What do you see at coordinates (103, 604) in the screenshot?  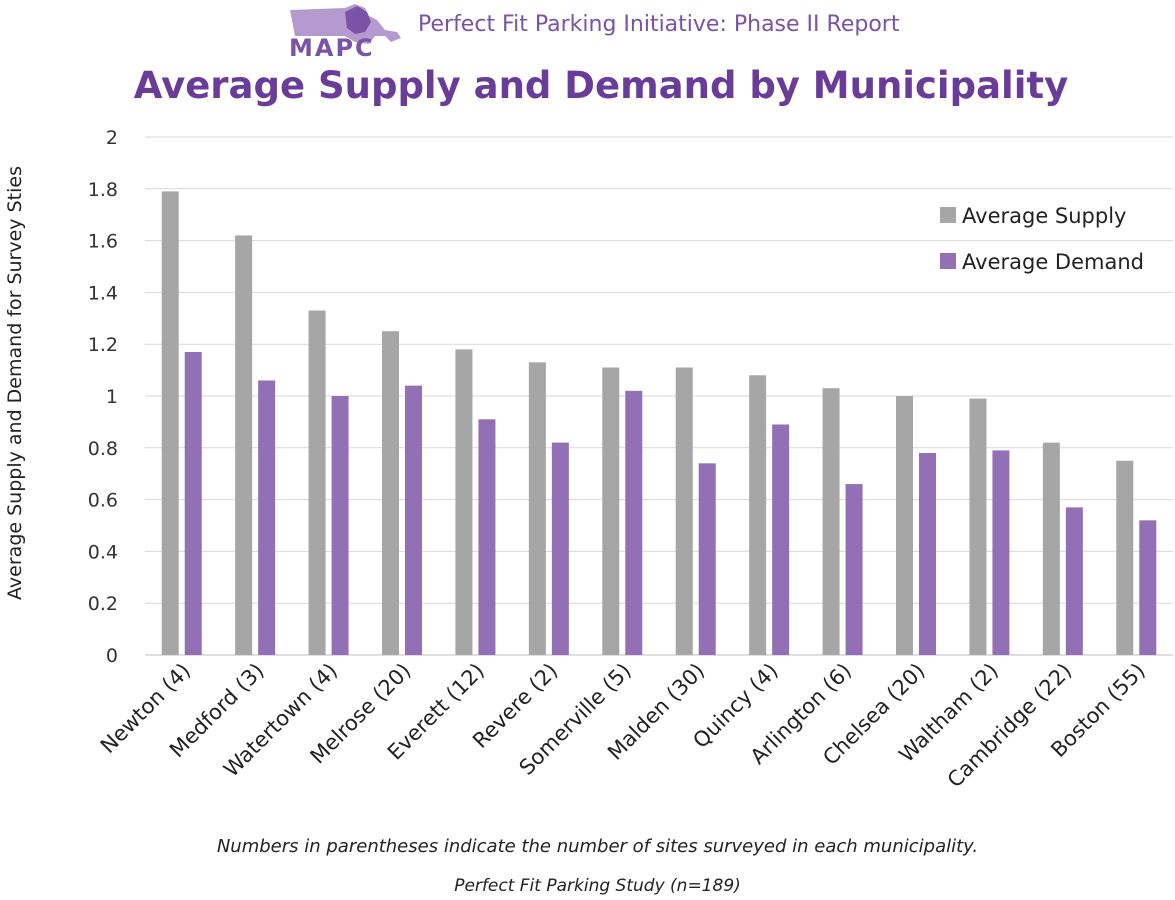 I see `y-tick-label: 0.2` at bounding box center [103, 604].